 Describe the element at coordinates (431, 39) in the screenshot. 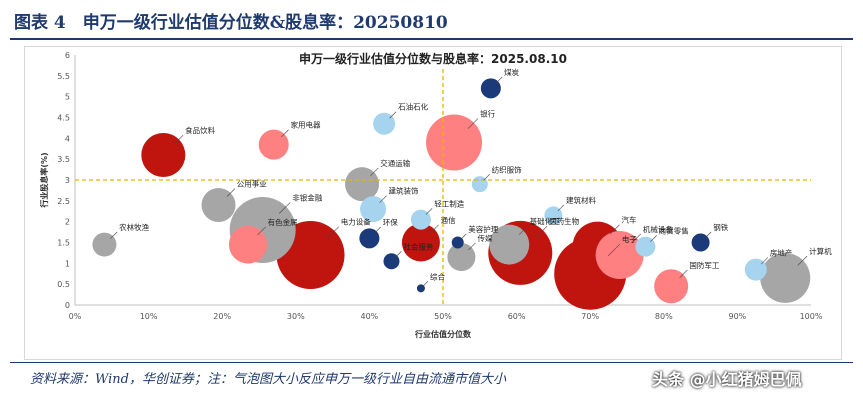

I see `title-divider` at that location.